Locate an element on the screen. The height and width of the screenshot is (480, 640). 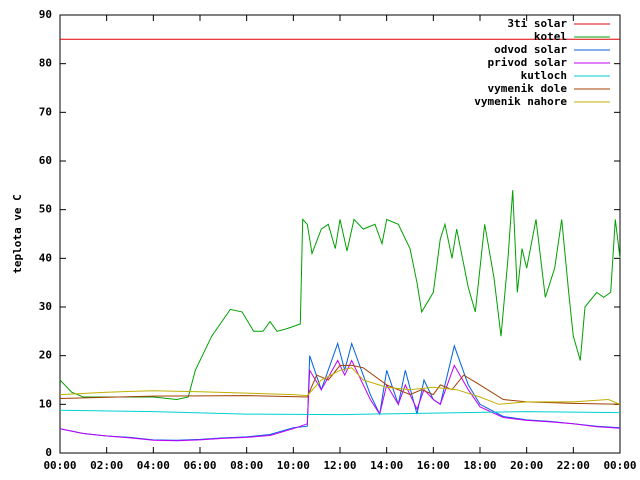
x-tick-label: 04:00 is located at coordinates (153, 465).